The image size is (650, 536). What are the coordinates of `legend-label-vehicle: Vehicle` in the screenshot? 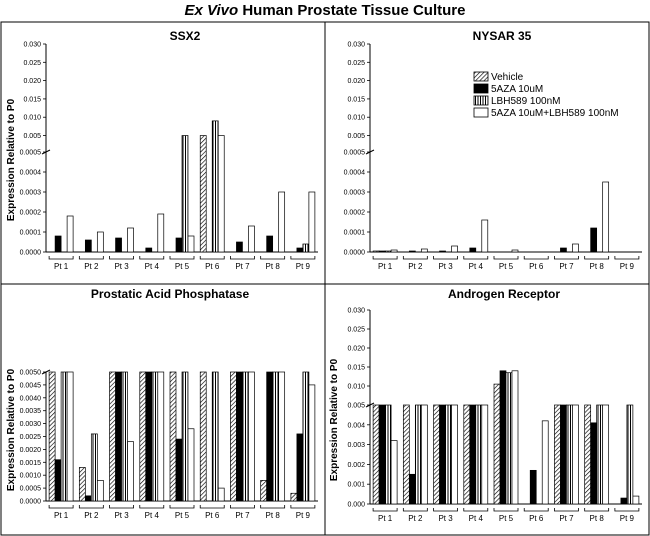 It's located at (507, 77).